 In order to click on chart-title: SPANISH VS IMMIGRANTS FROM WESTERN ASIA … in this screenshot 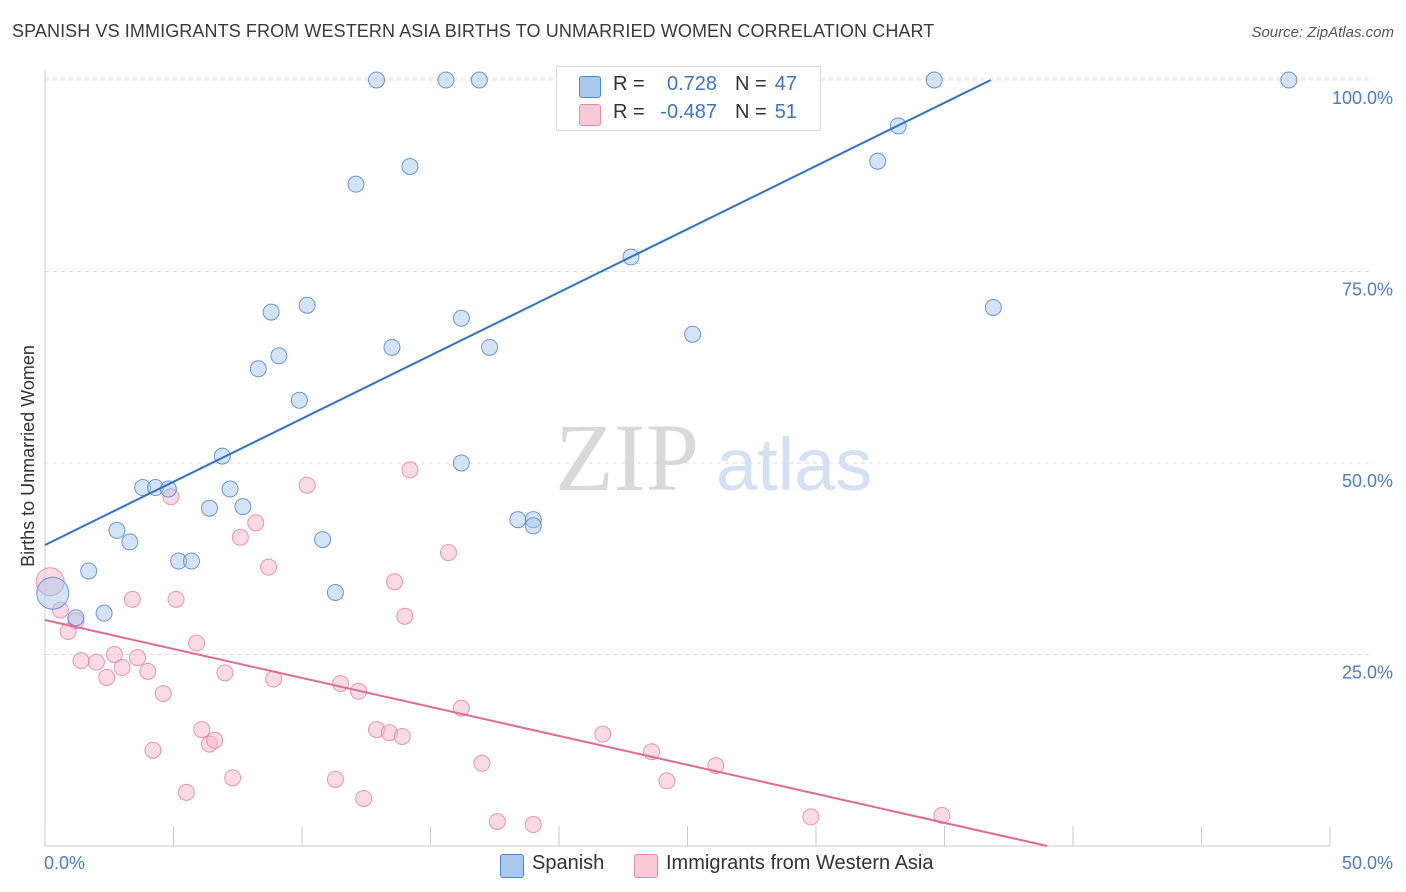, I will do `click(473, 31)`.